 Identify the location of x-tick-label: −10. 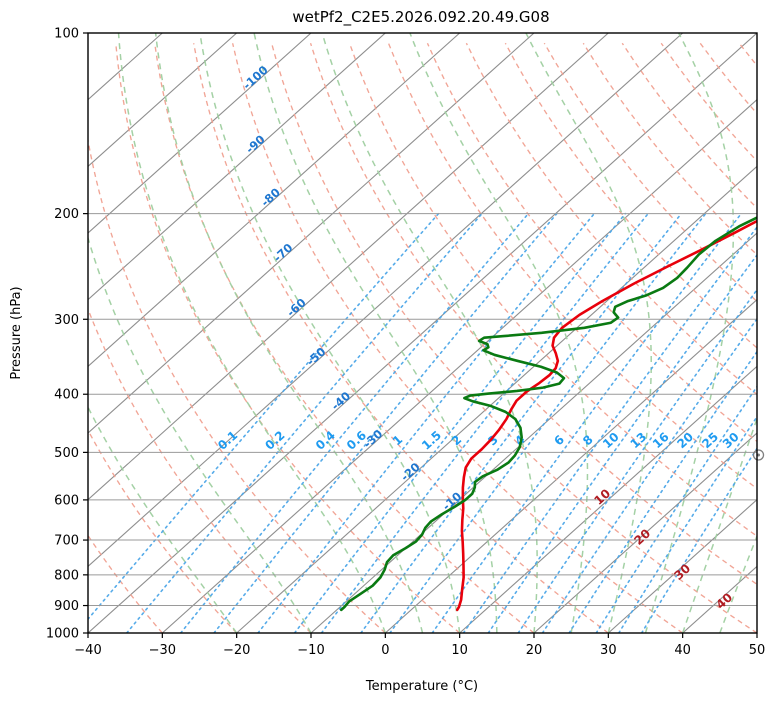
(310, 650).